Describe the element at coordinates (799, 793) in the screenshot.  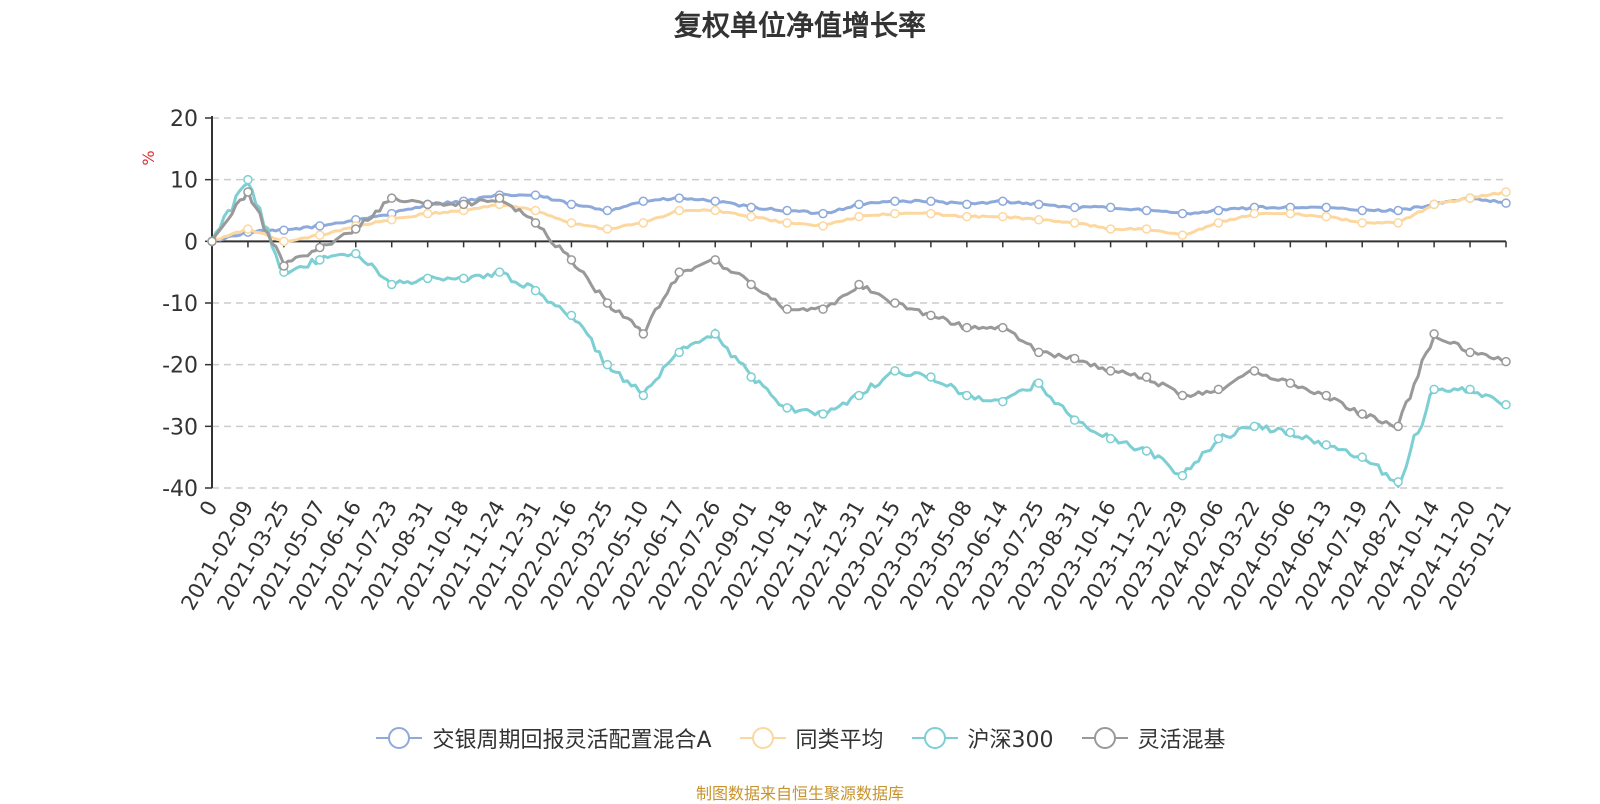
I see `source-note: 制图数据来自恒生聚源数据库` at that location.